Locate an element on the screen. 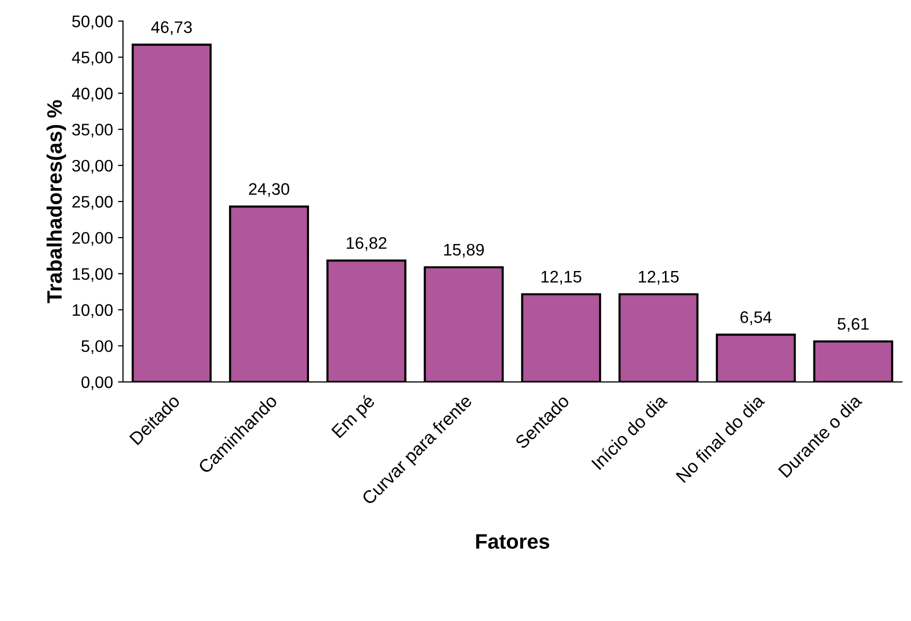 The width and height of the screenshot is (911, 621). data-label: 24,30 is located at coordinates (269, 190).